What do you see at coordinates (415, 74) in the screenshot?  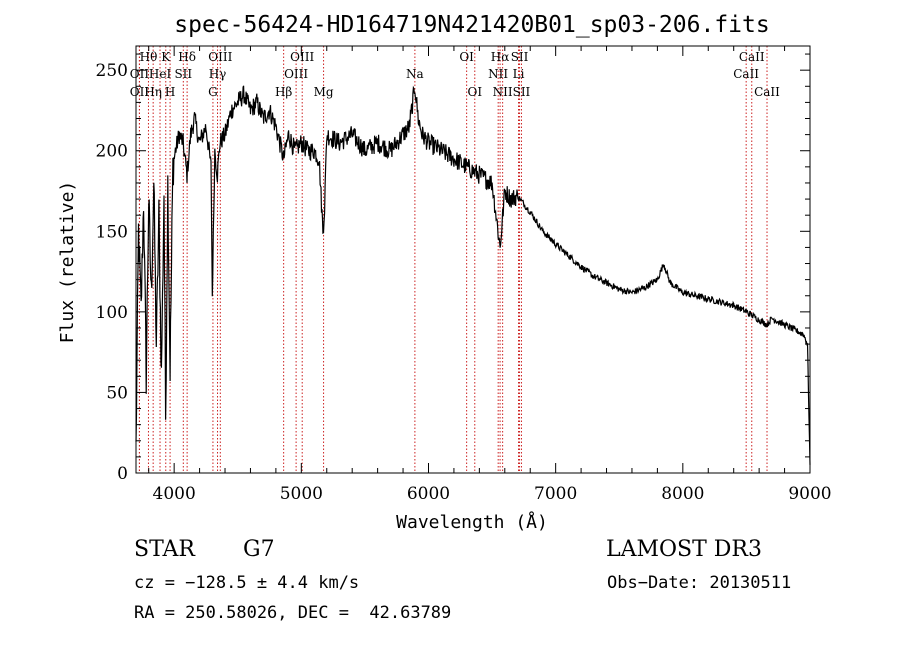 I see `line-label: Na` at bounding box center [415, 74].